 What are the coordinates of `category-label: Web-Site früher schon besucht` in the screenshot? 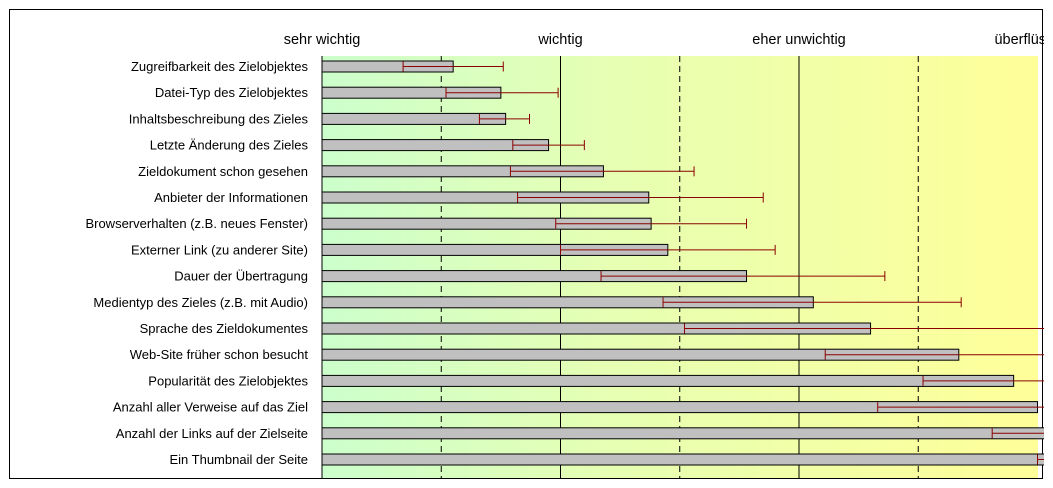 It's located at (219, 354).